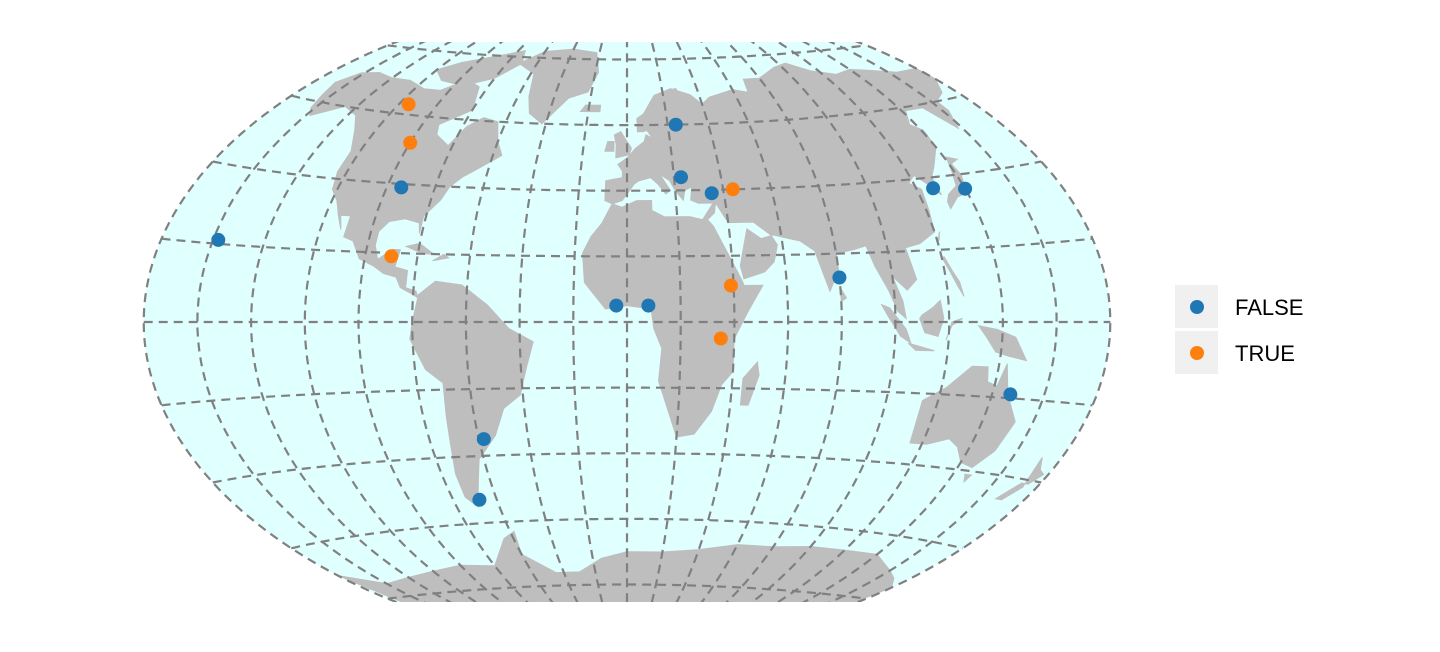 The image size is (1440, 652). I want to click on legend-key-false, so click(1196, 306).